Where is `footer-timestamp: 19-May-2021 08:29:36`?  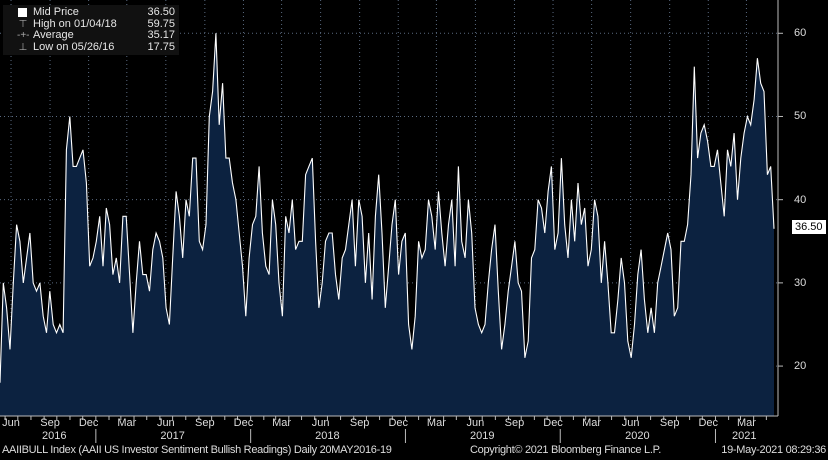 footer-timestamp: 19-May-2021 08:29:36 is located at coordinates (773, 450).